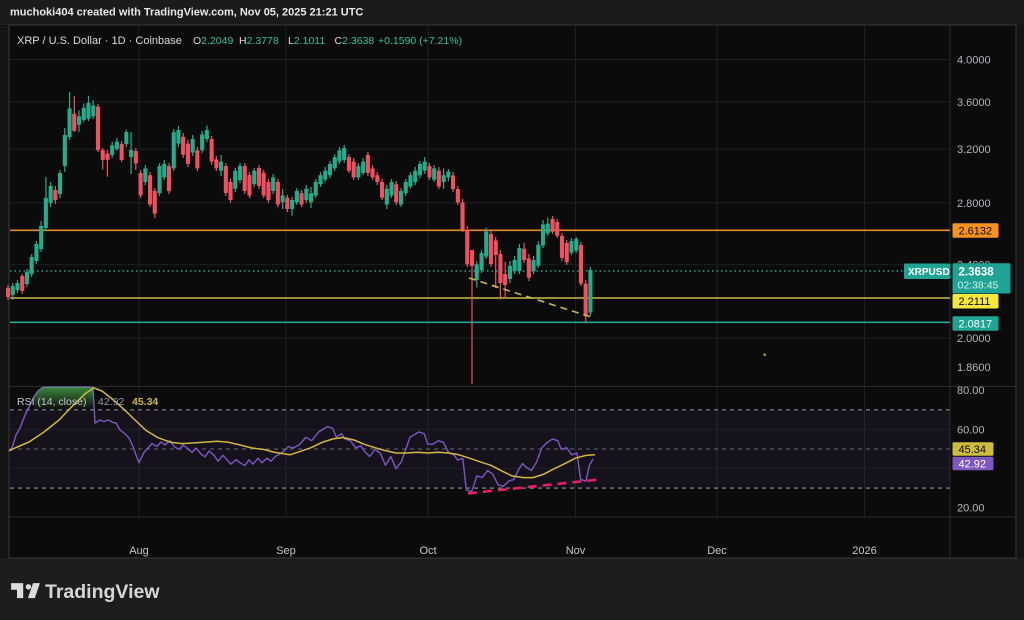  I want to click on svg-text: 60.00, so click(971, 430).